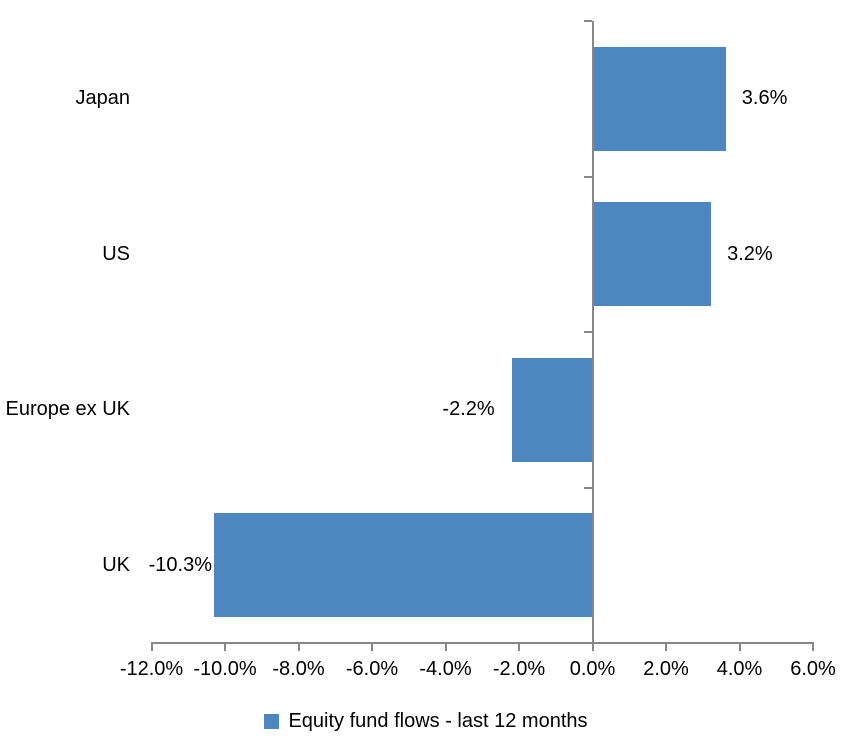  Describe the element at coordinates (666, 669) in the screenshot. I see `x-axis-tick-label: 2.0%` at that location.